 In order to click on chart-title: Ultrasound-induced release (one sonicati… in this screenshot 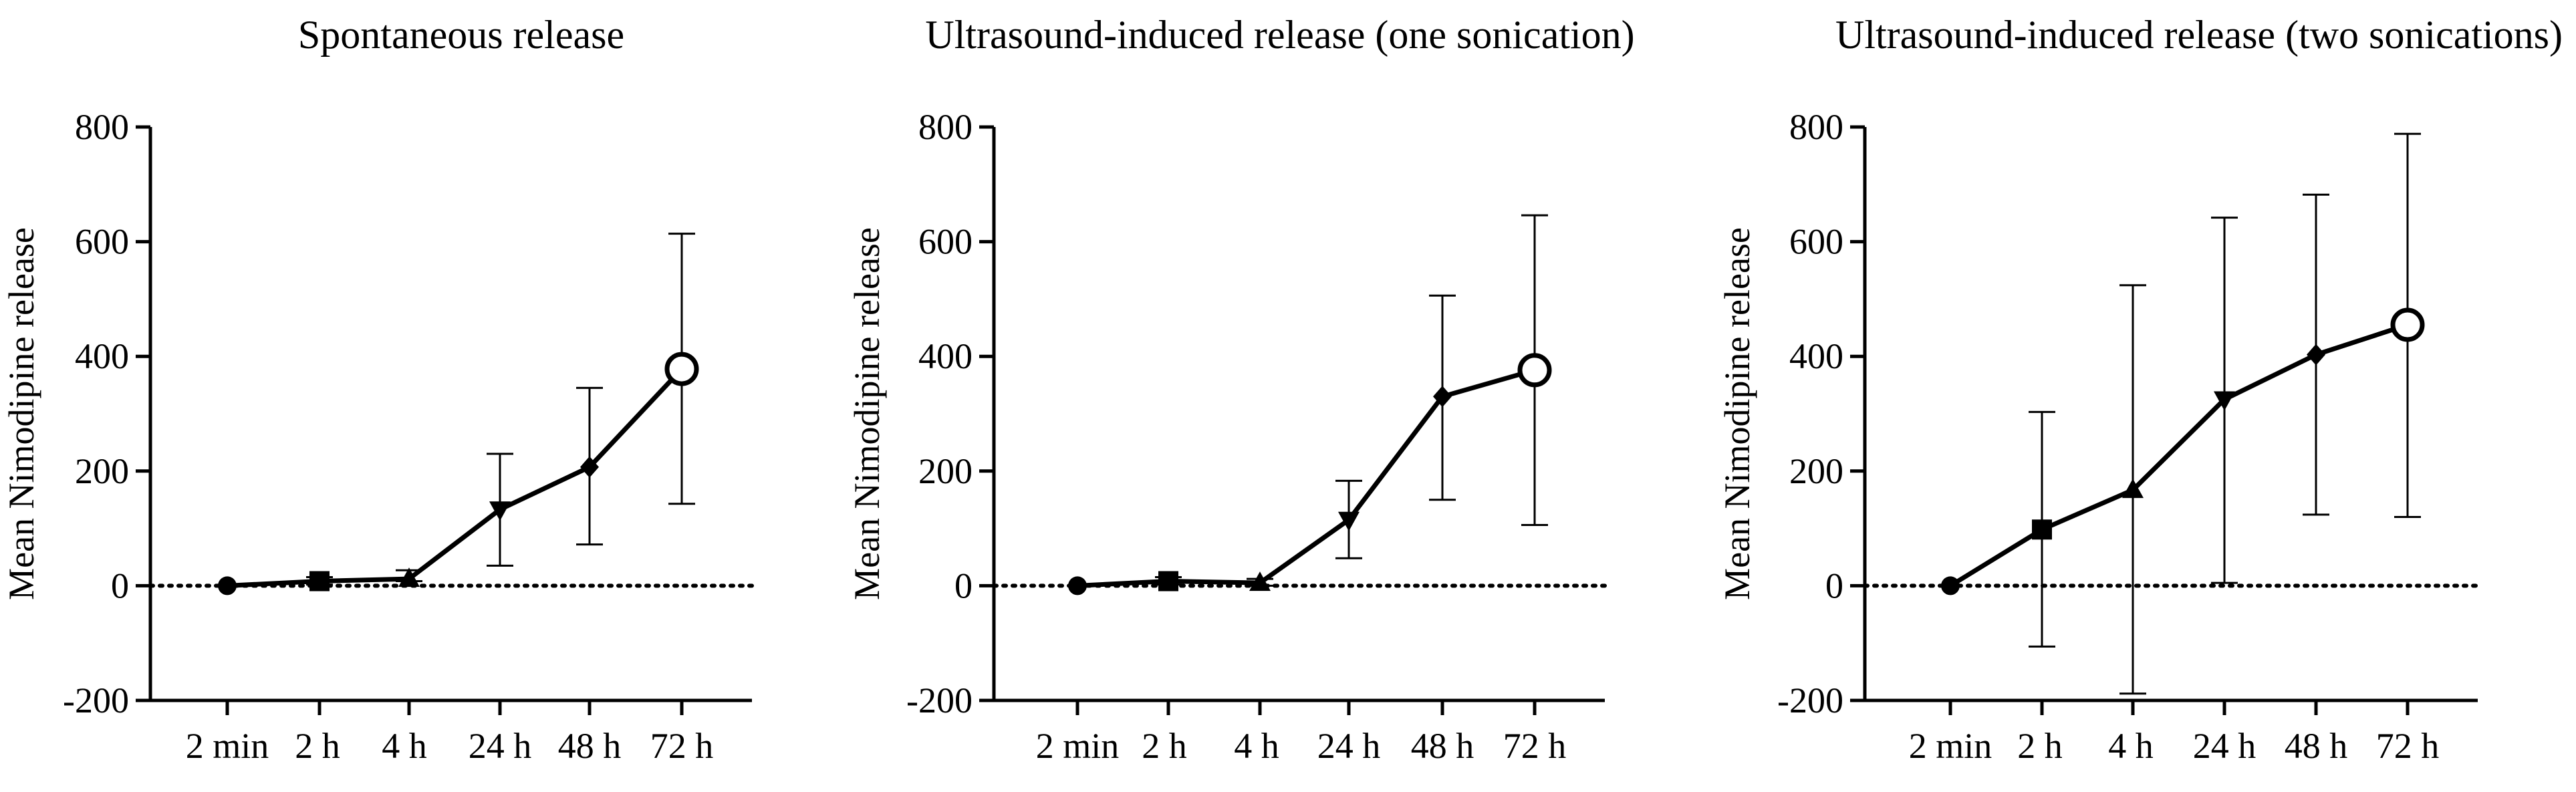, I will do `click(1279, 35)`.